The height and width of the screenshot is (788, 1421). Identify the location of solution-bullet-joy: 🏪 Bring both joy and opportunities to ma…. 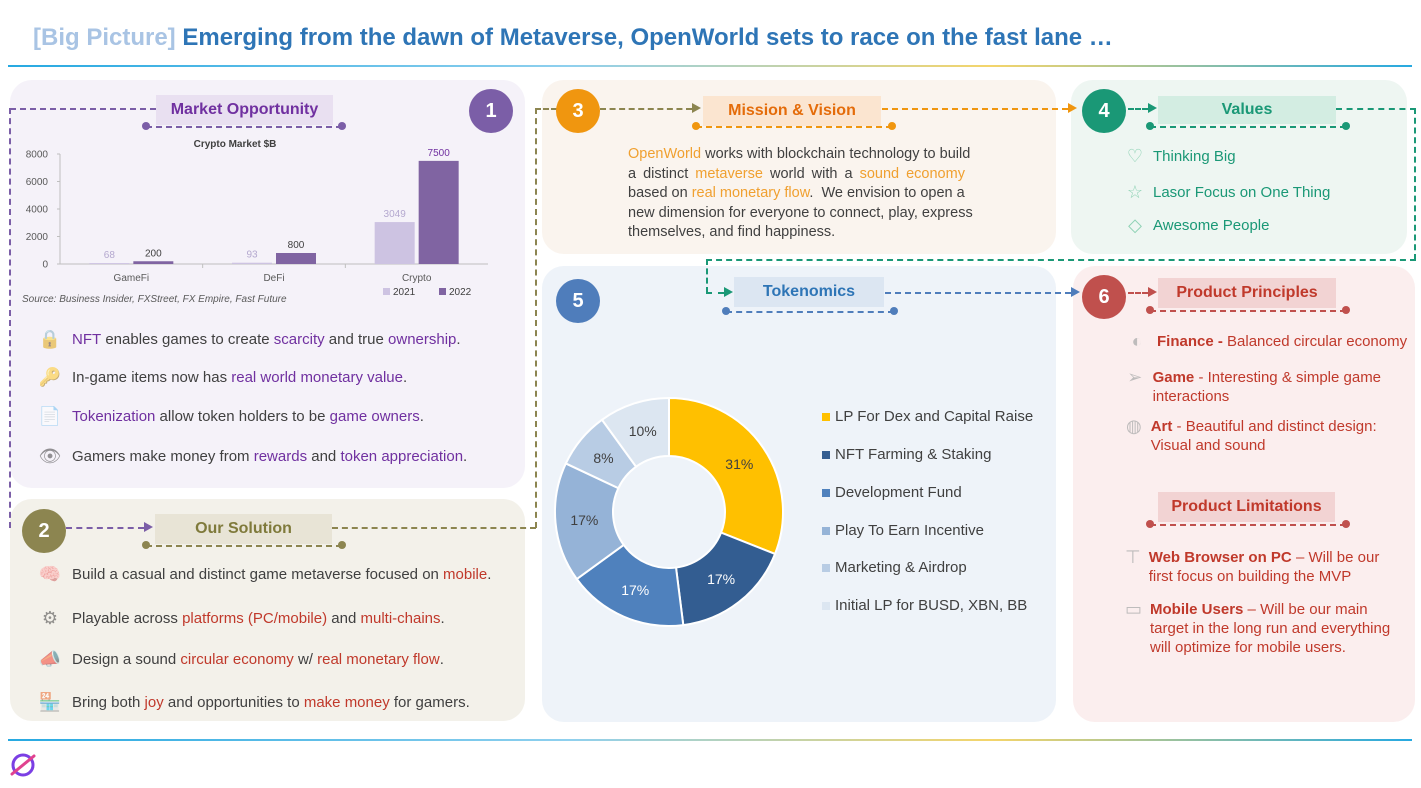
(254, 702).